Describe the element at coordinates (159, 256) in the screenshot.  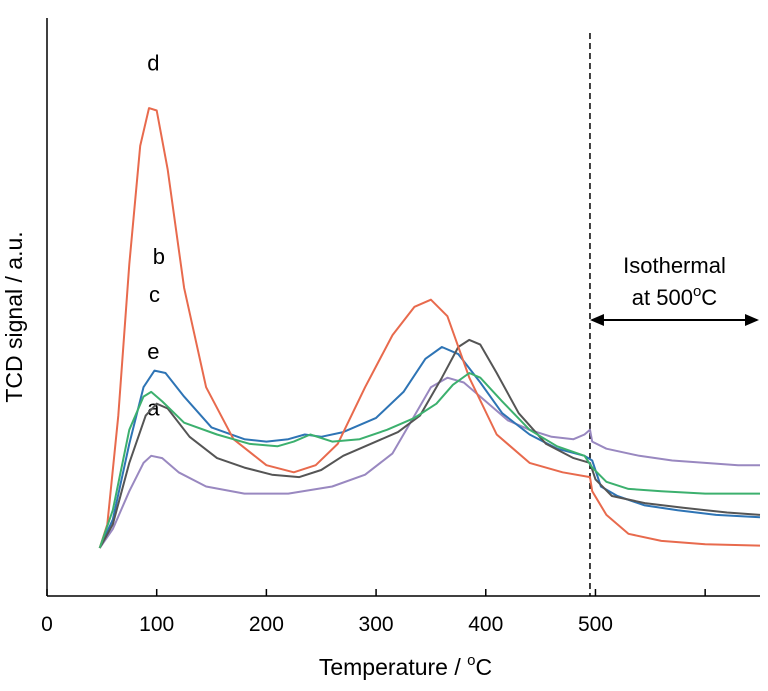
I see `series-label-b: b` at that location.